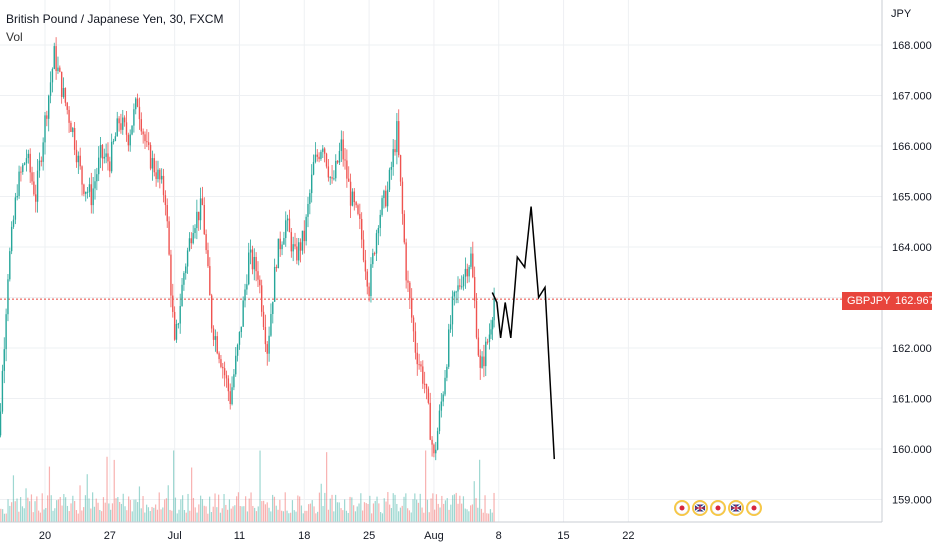 The image size is (932, 550). What do you see at coordinates (499, 536) in the screenshot?
I see `x-tick-label: 8` at bounding box center [499, 536].